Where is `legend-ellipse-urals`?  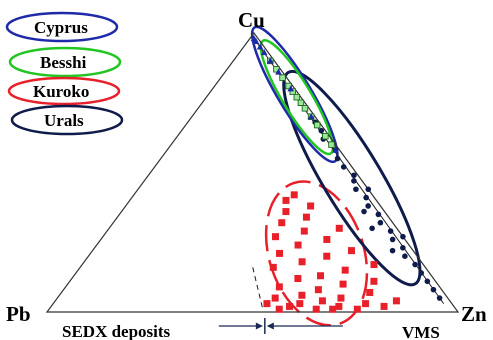
legend-ellipse-urals is located at coordinates (67, 120).